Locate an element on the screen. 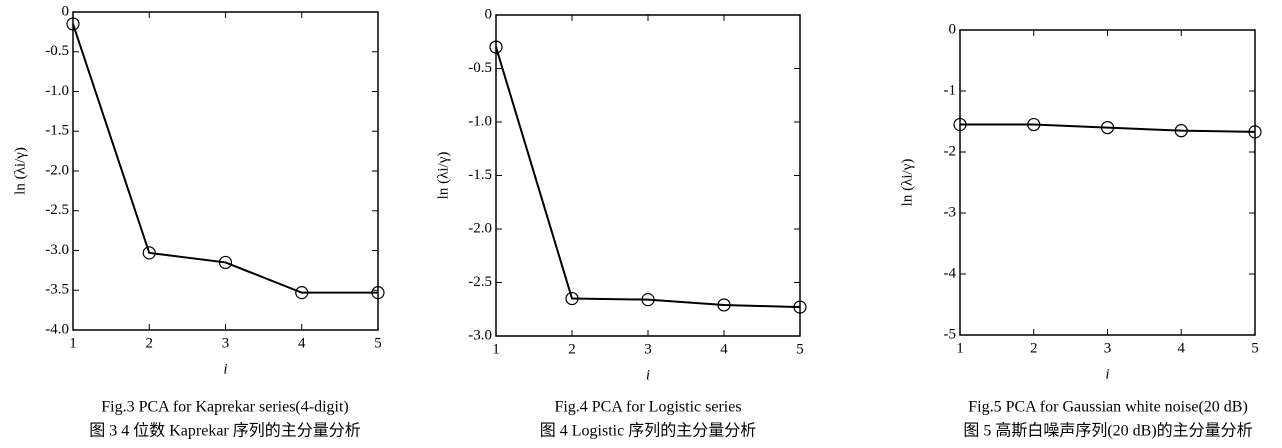  y-tick-label: -5 is located at coordinates (950, 334).